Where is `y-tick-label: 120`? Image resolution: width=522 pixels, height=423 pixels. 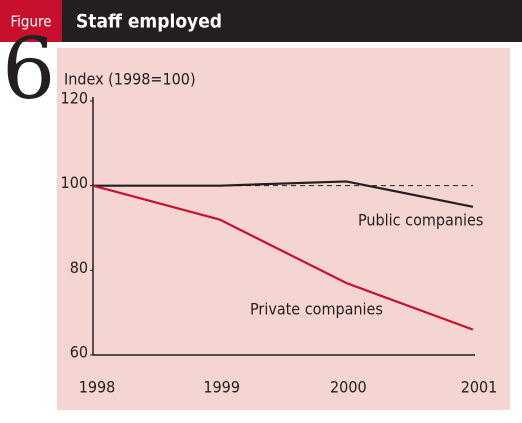
y-tick-label: 120 is located at coordinates (74, 98).